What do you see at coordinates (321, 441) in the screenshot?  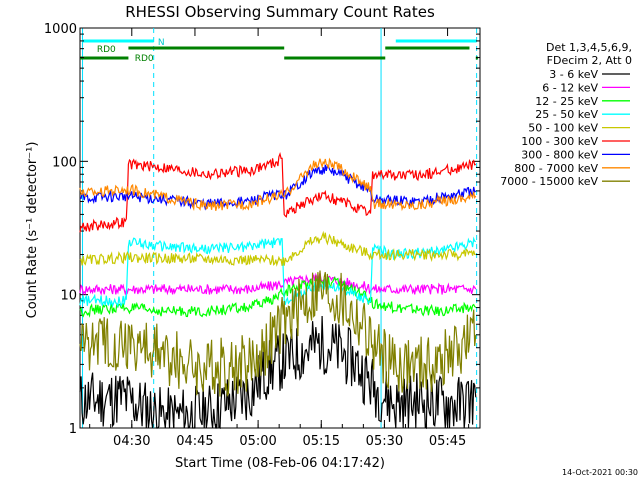 I see `x-tick-label-3: 05:15` at bounding box center [321, 441].